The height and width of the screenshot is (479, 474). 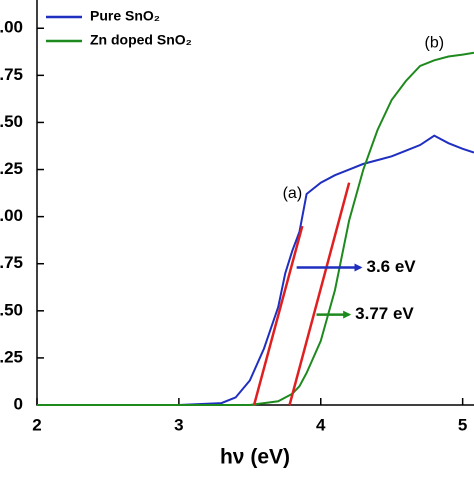 I want to click on y-tick-label: 1.50, so click(x=11, y=121).